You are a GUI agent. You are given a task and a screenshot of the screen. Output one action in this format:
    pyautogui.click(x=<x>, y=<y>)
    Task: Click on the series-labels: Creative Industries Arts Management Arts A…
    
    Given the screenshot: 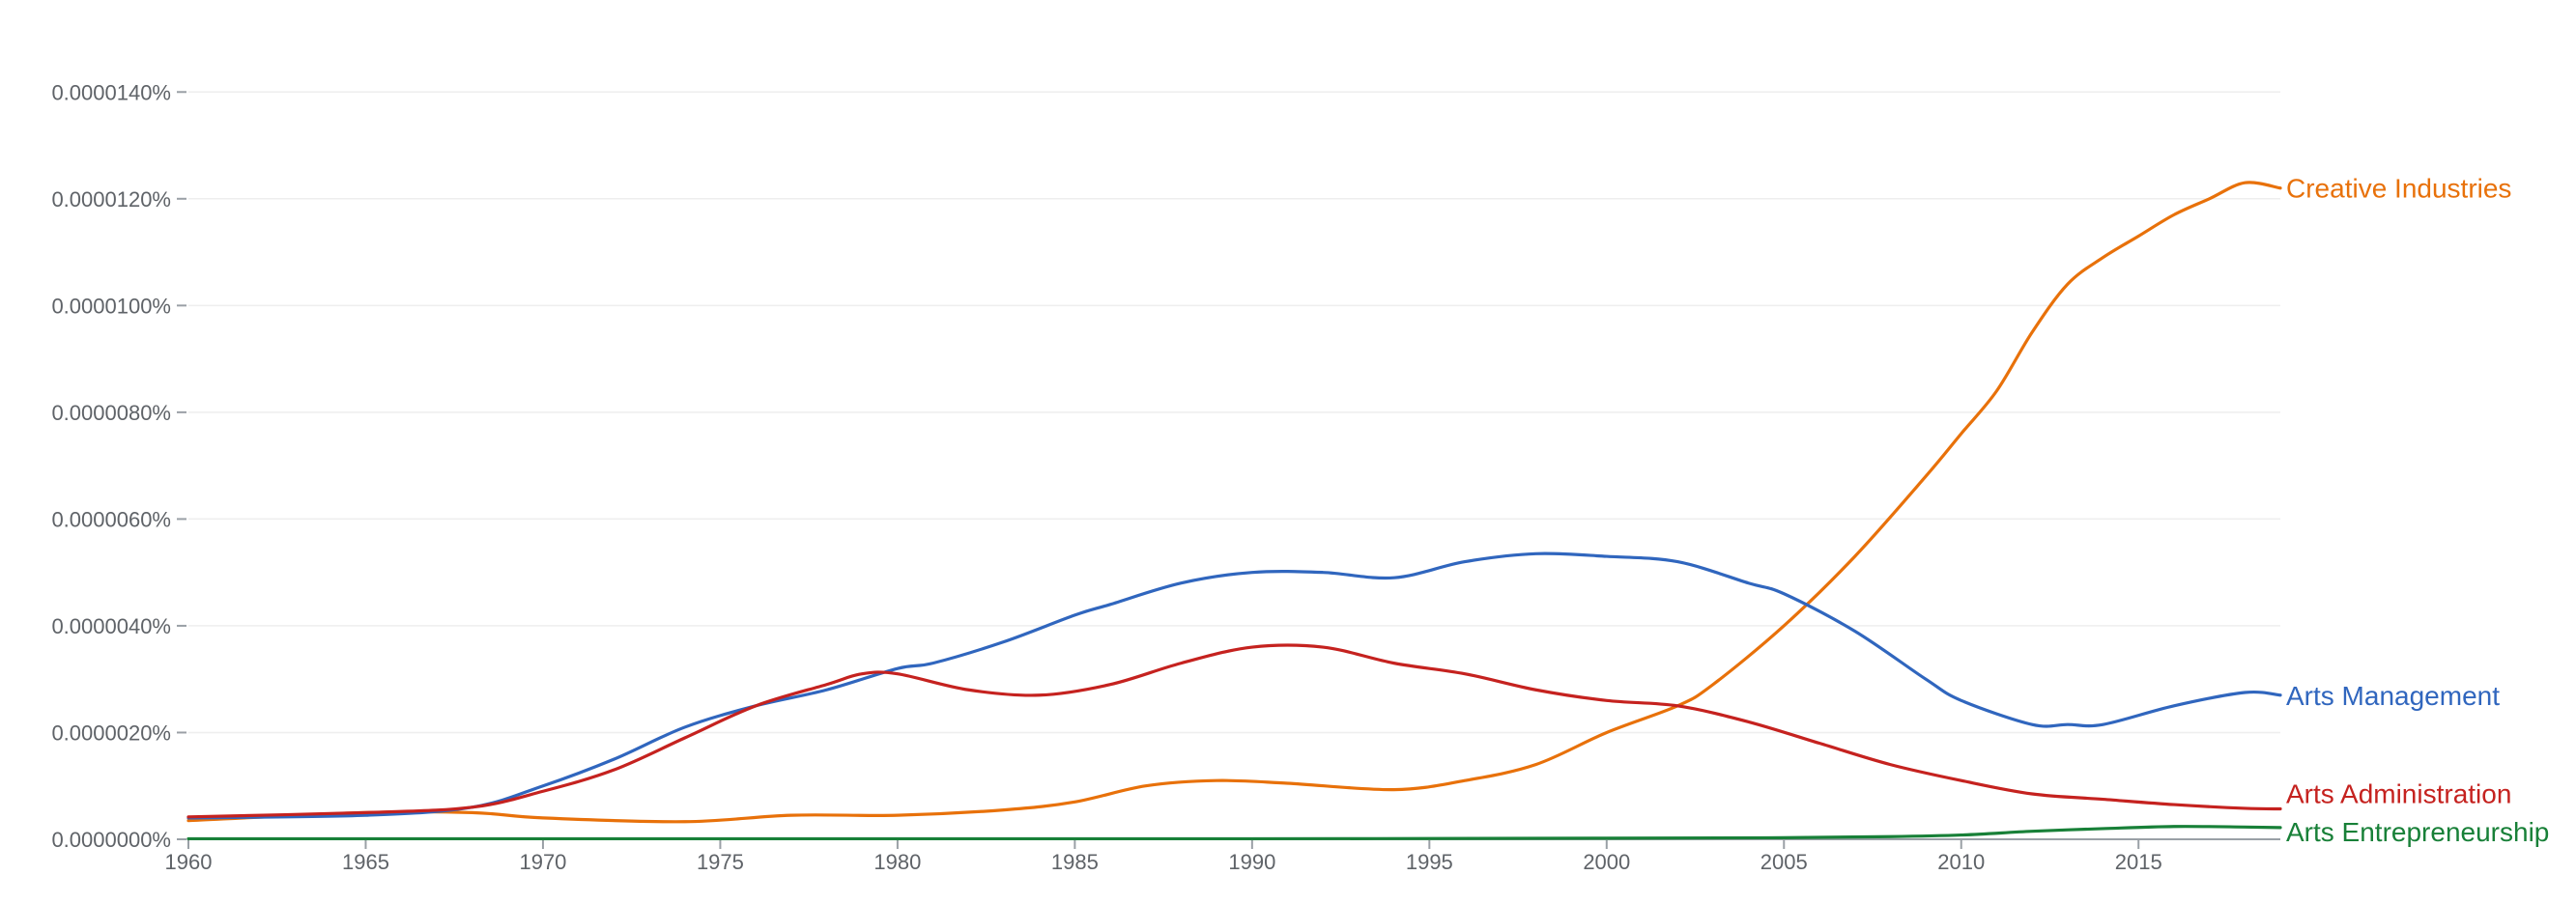 What is the action you would take?
    pyautogui.click(x=2418, y=510)
    